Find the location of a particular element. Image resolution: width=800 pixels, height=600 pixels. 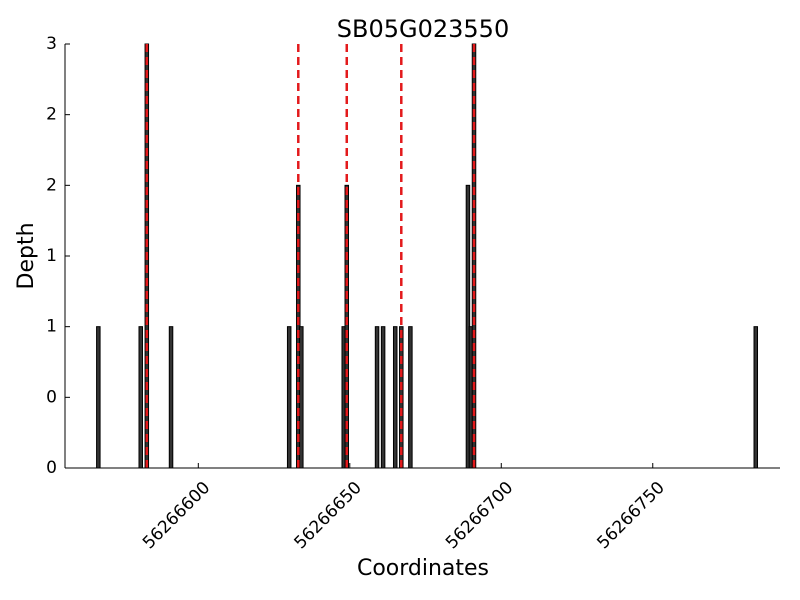

x-axis-label: Coordinates is located at coordinates (423, 568).